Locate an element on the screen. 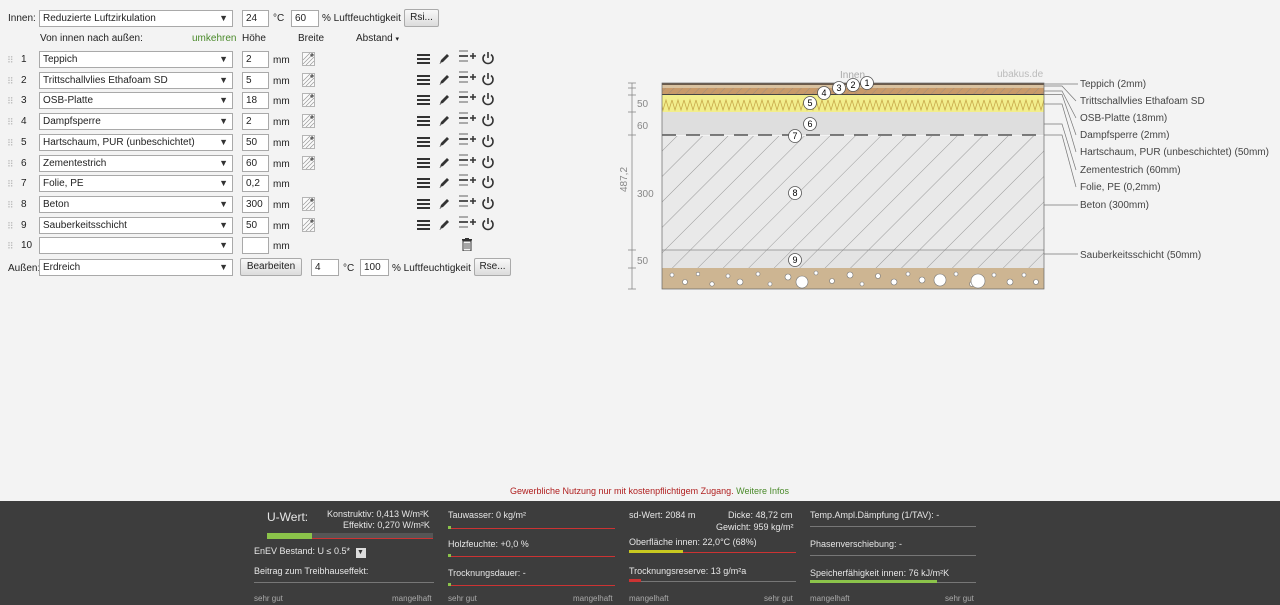  layer-thickness-input is located at coordinates (255, 246).